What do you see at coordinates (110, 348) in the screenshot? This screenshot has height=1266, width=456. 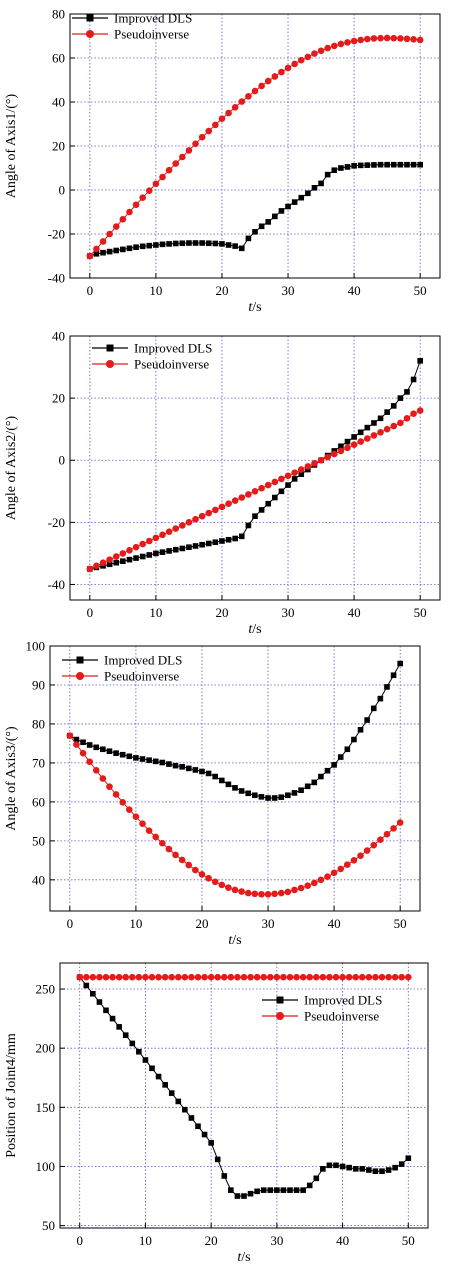 I see `legend-marker-square` at bounding box center [110, 348].